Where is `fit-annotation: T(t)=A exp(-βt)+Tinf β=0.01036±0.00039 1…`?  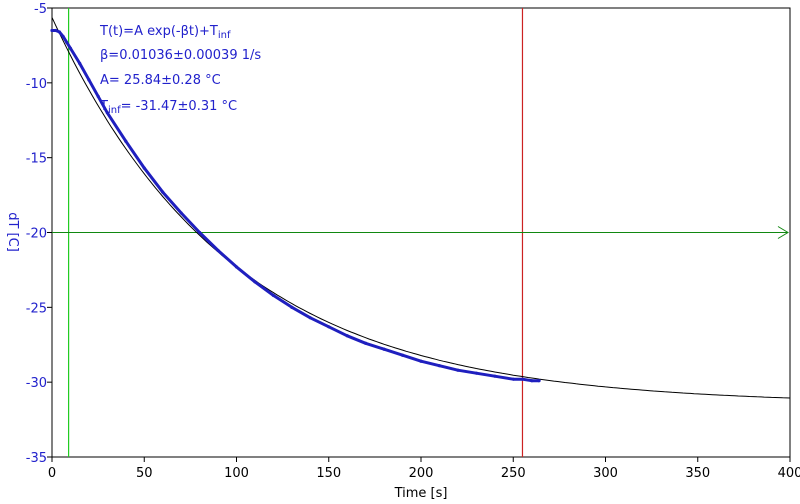
fit-annotation: T(t)=A exp(-βt)+Tinf β=0.01036±0.00039 1… is located at coordinates (180, 70).